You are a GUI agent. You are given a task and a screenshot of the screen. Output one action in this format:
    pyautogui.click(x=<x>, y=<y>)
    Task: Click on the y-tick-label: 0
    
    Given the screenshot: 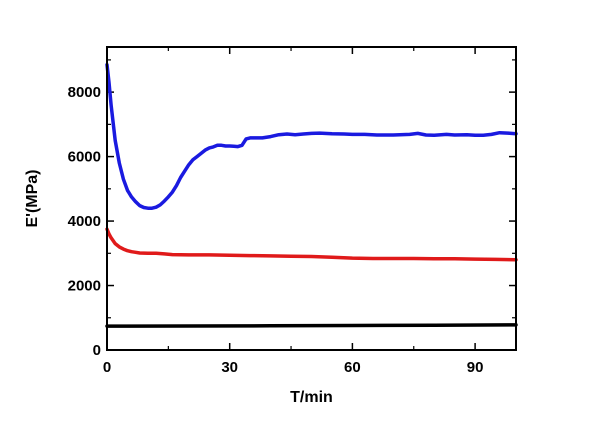 What is the action you would take?
    pyautogui.click(x=97, y=350)
    